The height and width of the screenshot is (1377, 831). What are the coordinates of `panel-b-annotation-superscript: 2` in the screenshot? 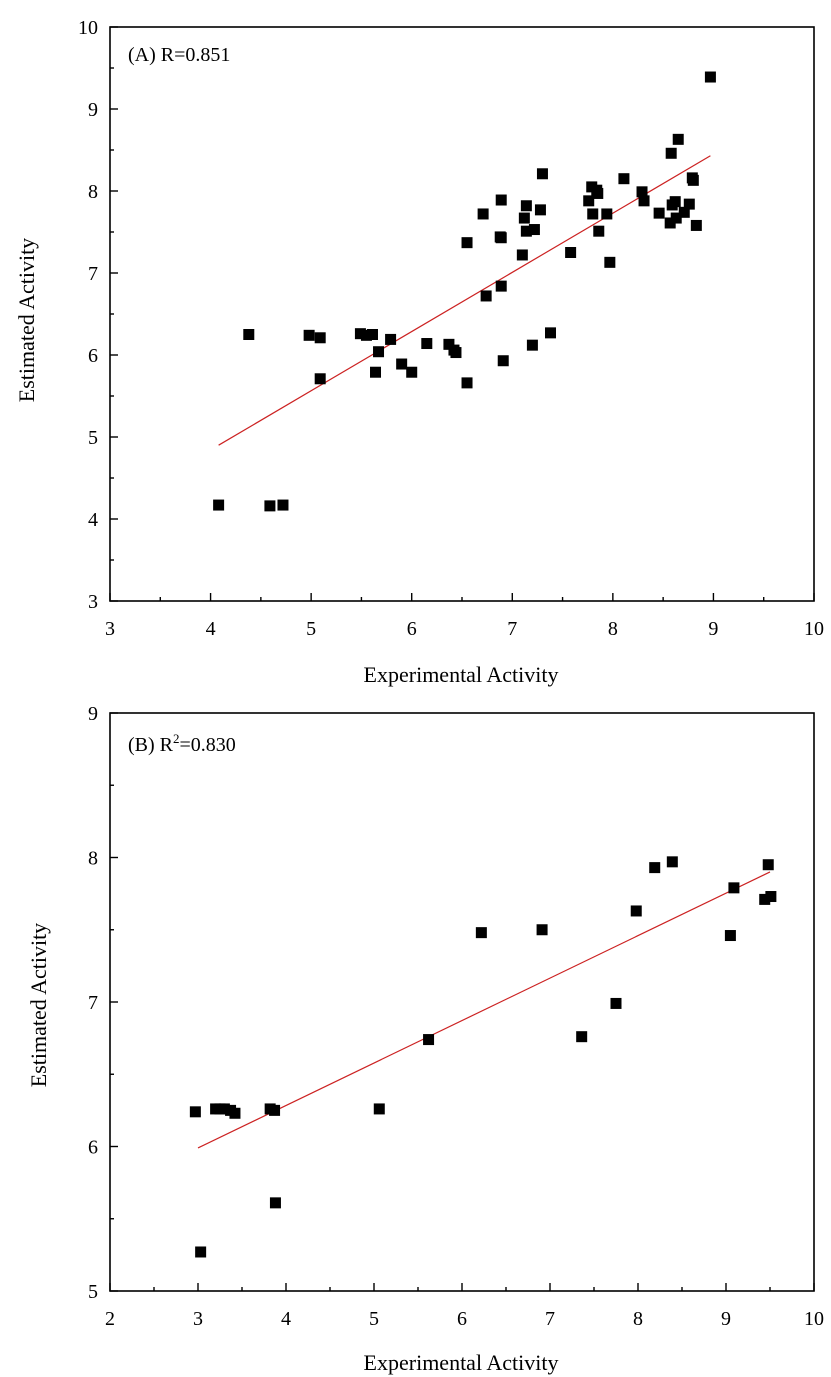 It's located at (176, 738).